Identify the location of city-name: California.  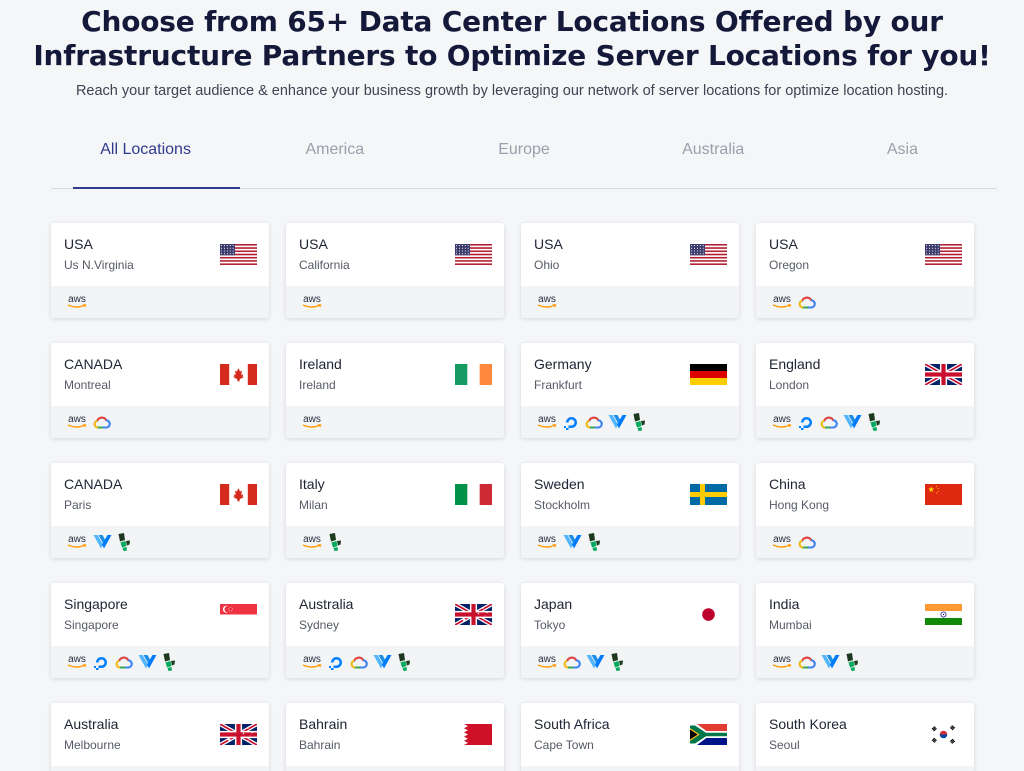
(324, 265).